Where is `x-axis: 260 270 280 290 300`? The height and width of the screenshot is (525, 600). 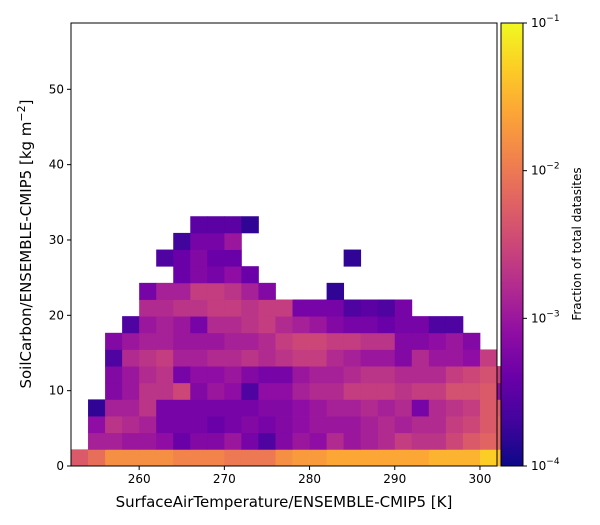 x-axis: 260 270 280 290 300 is located at coordinates (309, 476).